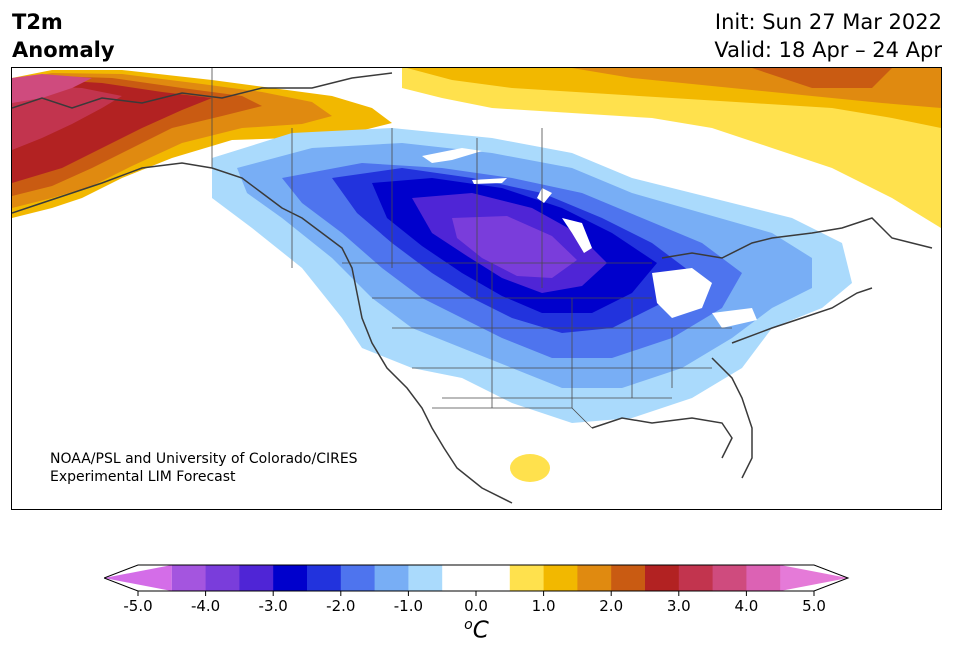 The width and height of the screenshot is (953, 659). I want to click on unit-letter: C, so click(480, 630).